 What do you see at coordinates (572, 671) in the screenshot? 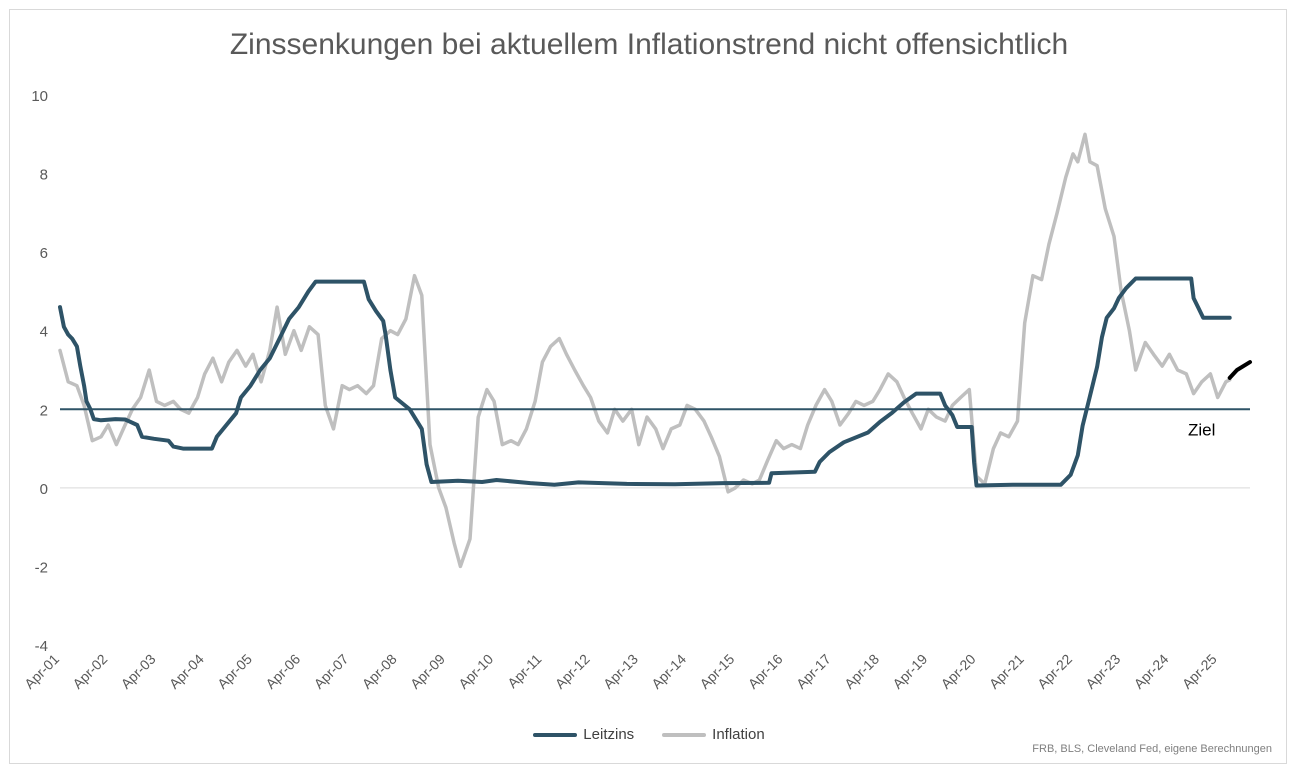
I see `x-tick-label: Apr-12` at bounding box center [572, 671].